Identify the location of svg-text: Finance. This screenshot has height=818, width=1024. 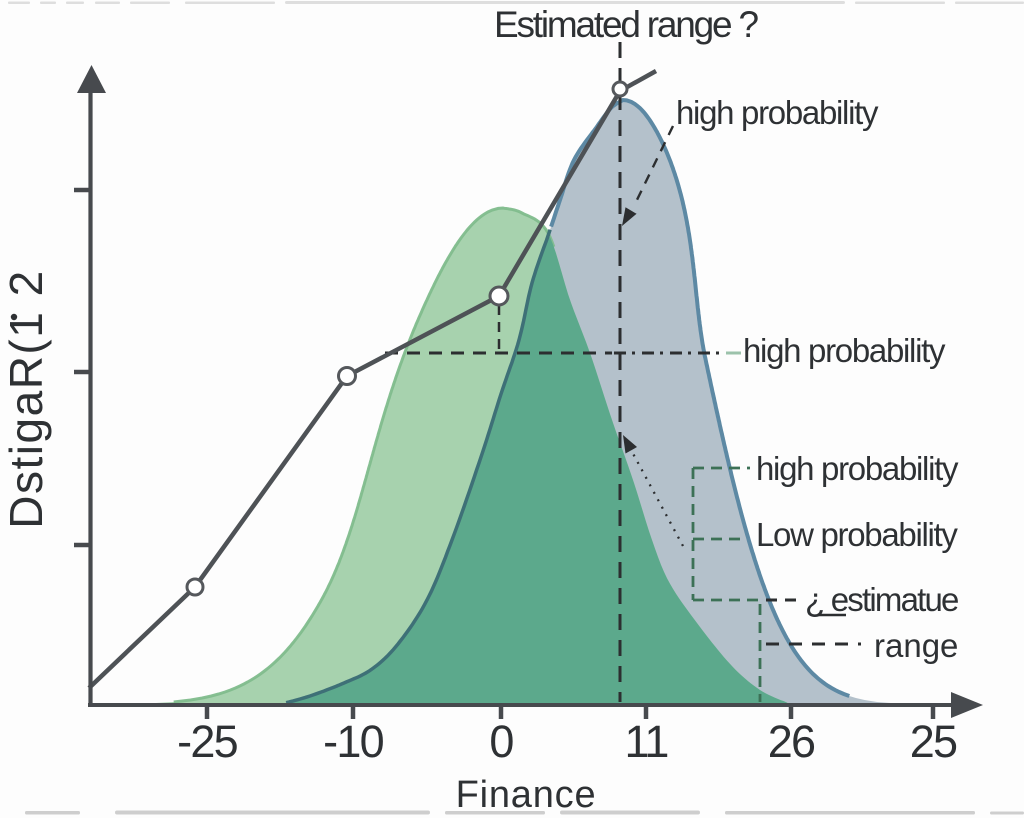
(526, 795).